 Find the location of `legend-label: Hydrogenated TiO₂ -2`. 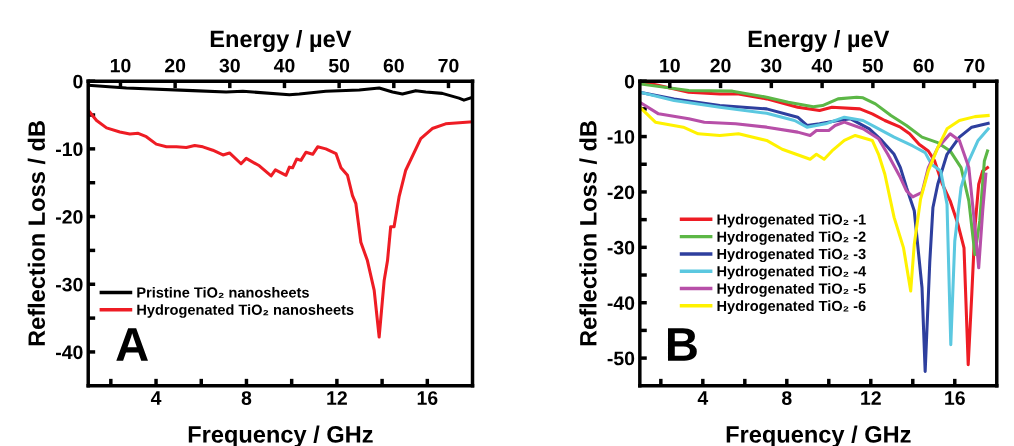

legend-label: Hydrogenated TiO₂ -2 is located at coordinates (791, 238).